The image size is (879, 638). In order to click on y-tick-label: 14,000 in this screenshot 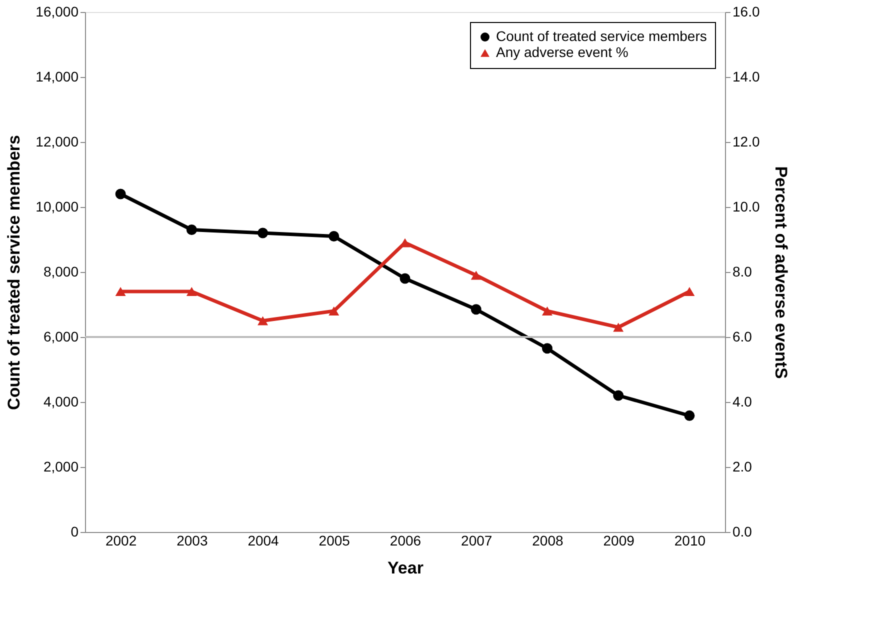, I will do `click(57, 76)`.